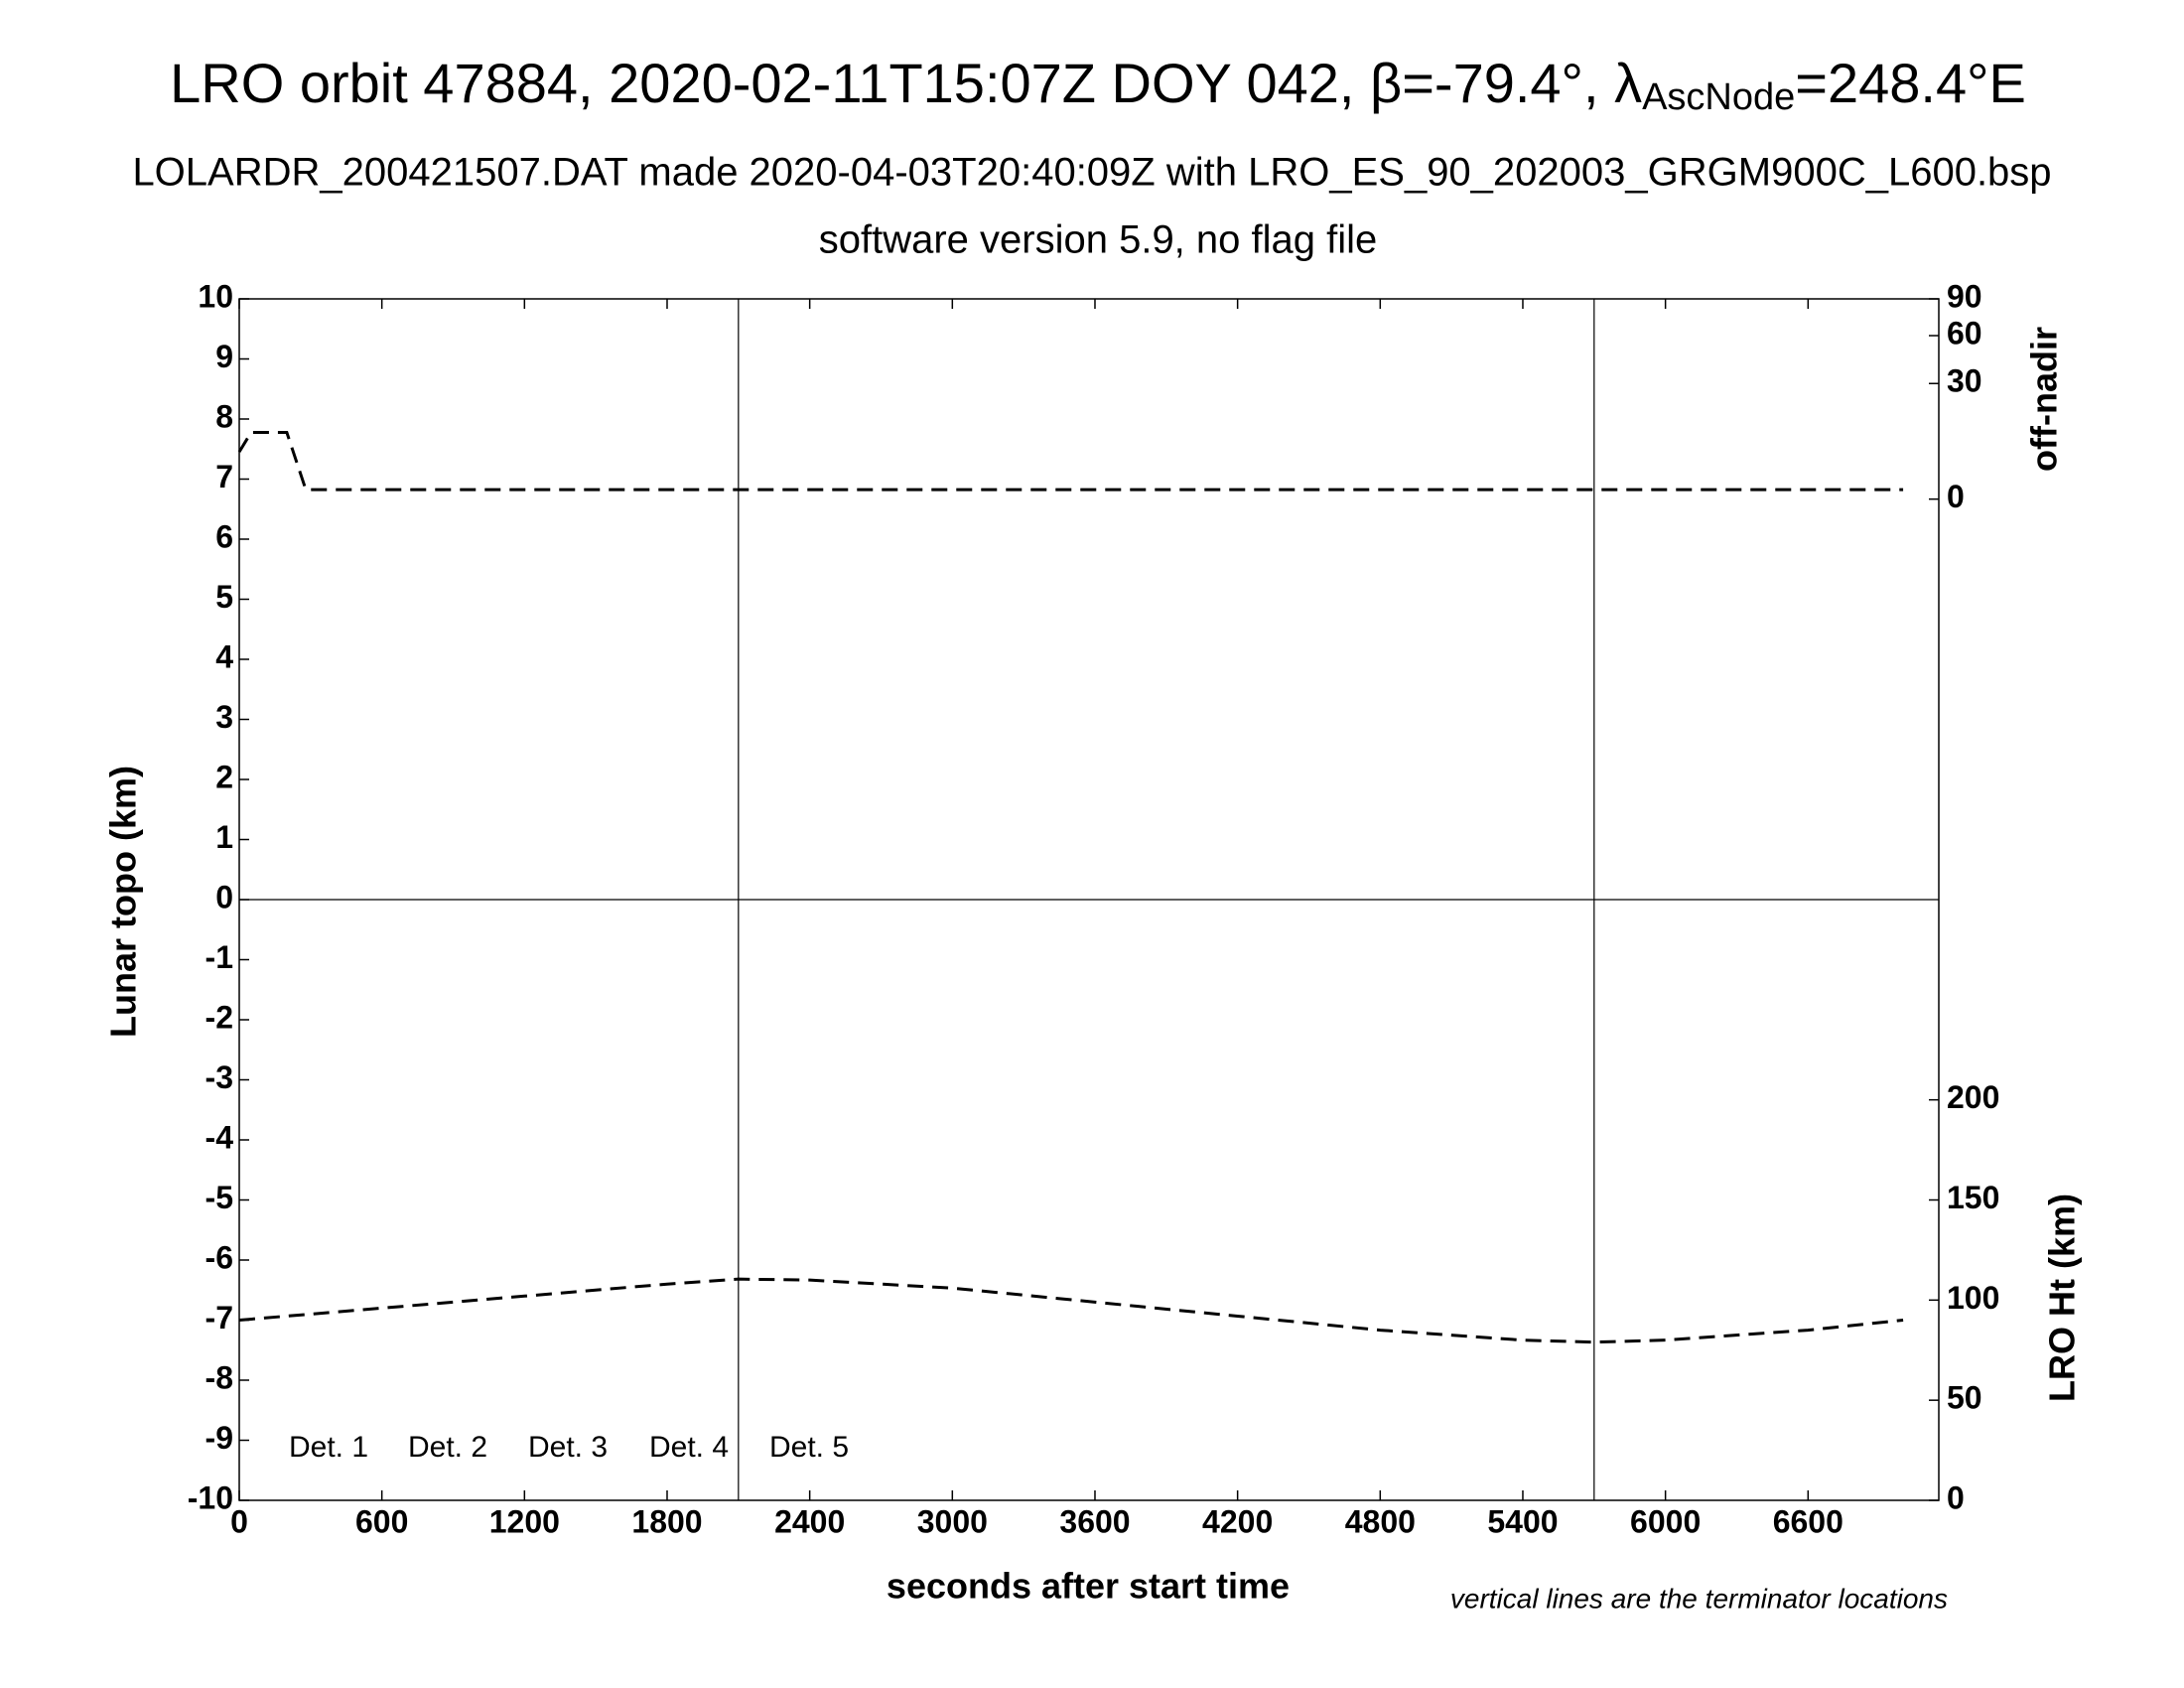 The height and width of the screenshot is (1688, 2184). What do you see at coordinates (952, 1521) in the screenshot?
I see `x-tick-label: 3000` at bounding box center [952, 1521].